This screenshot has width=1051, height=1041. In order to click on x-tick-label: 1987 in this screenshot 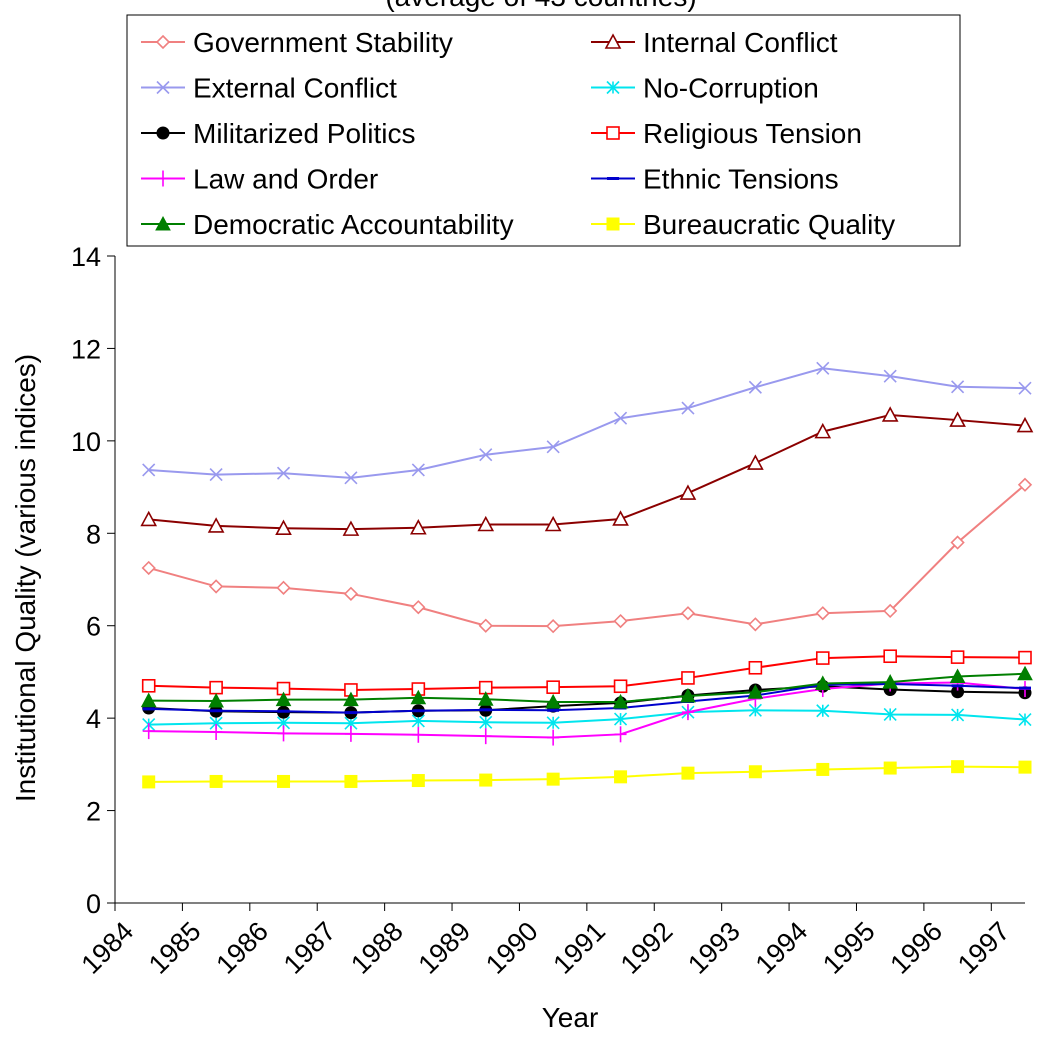, I will do `click(310, 948)`.